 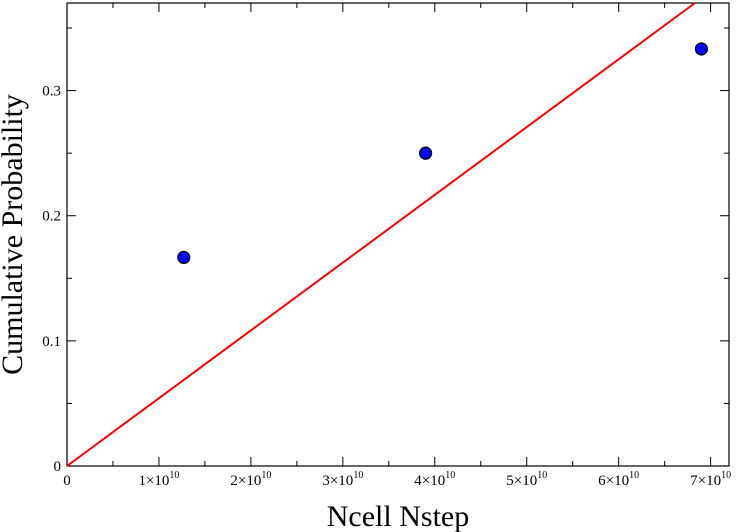 I want to click on x-tick-label: 6×10¹⁰, so click(x=618, y=479).